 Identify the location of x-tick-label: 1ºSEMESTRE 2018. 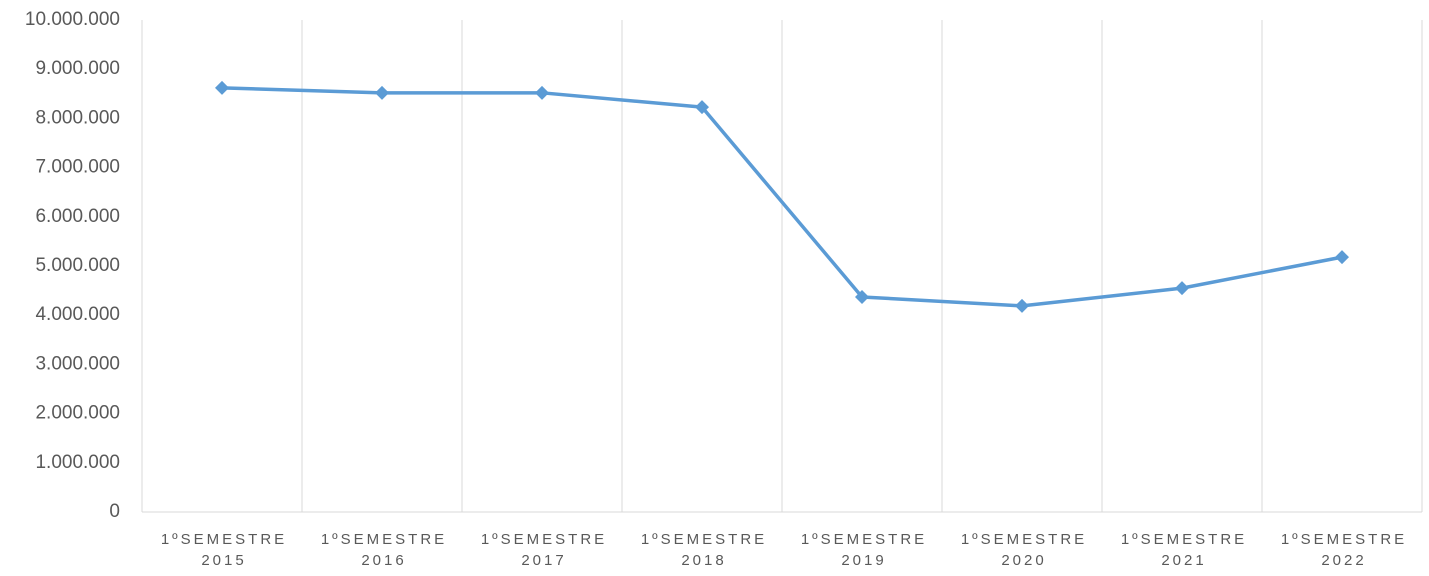
(704, 550).